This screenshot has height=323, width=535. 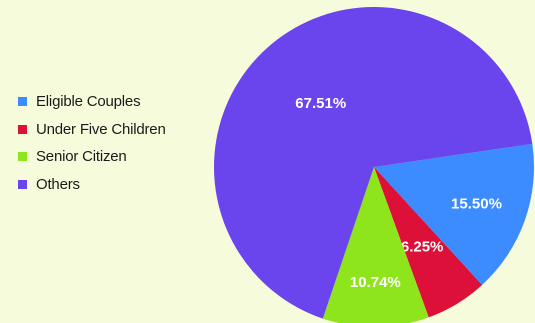 I want to click on legend-label: Others, so click(x=58, y=184).